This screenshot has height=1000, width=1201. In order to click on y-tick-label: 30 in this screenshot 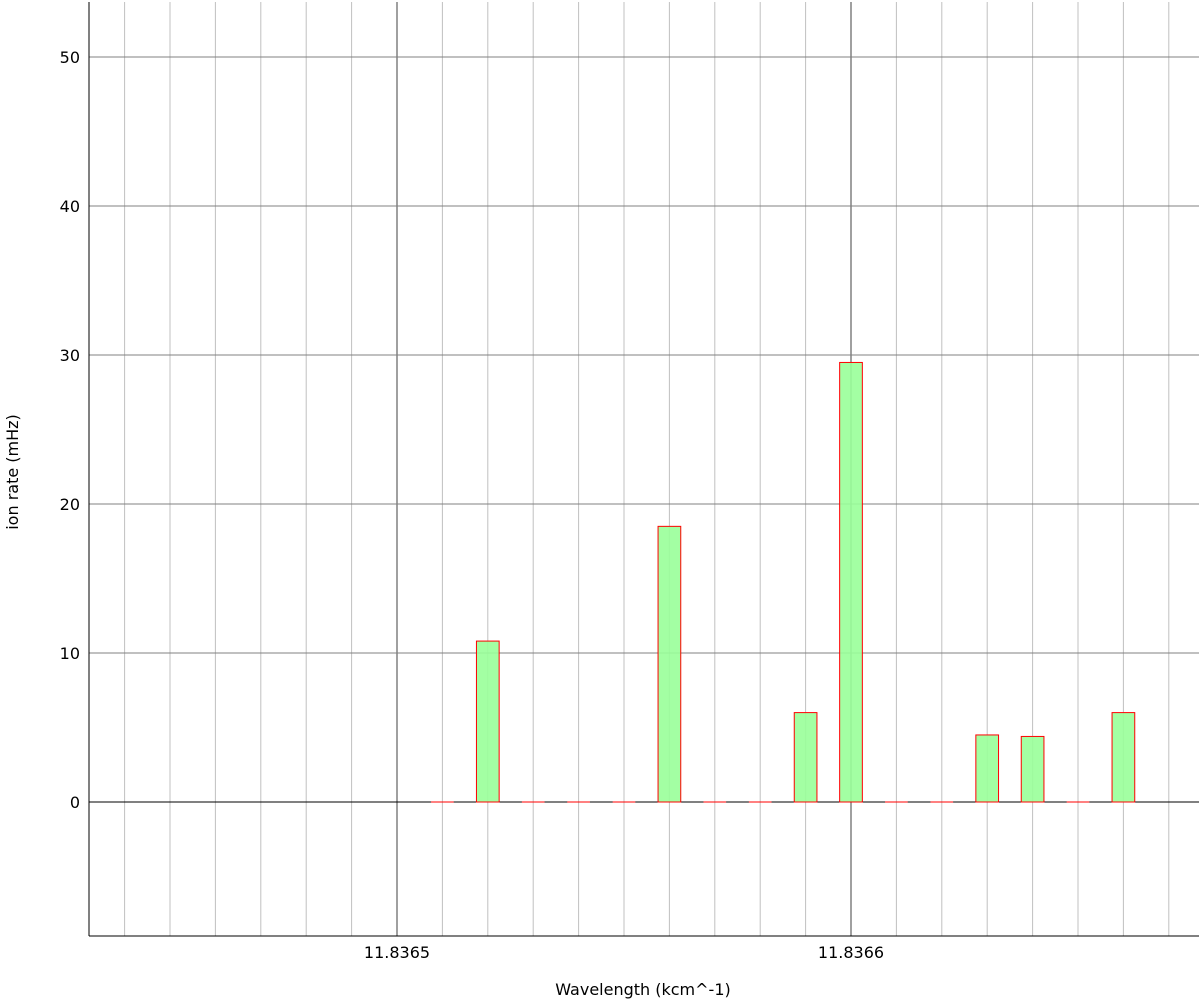, I will do `click(70, 355)`.